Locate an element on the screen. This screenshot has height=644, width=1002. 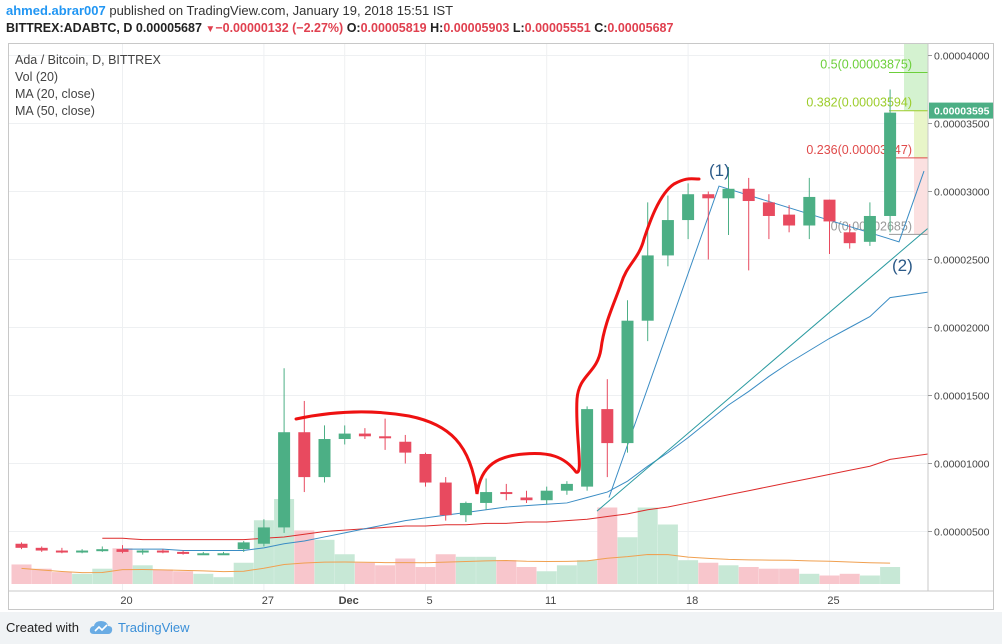
open-value: 0.00005819 is located at coordinates (393, 28).